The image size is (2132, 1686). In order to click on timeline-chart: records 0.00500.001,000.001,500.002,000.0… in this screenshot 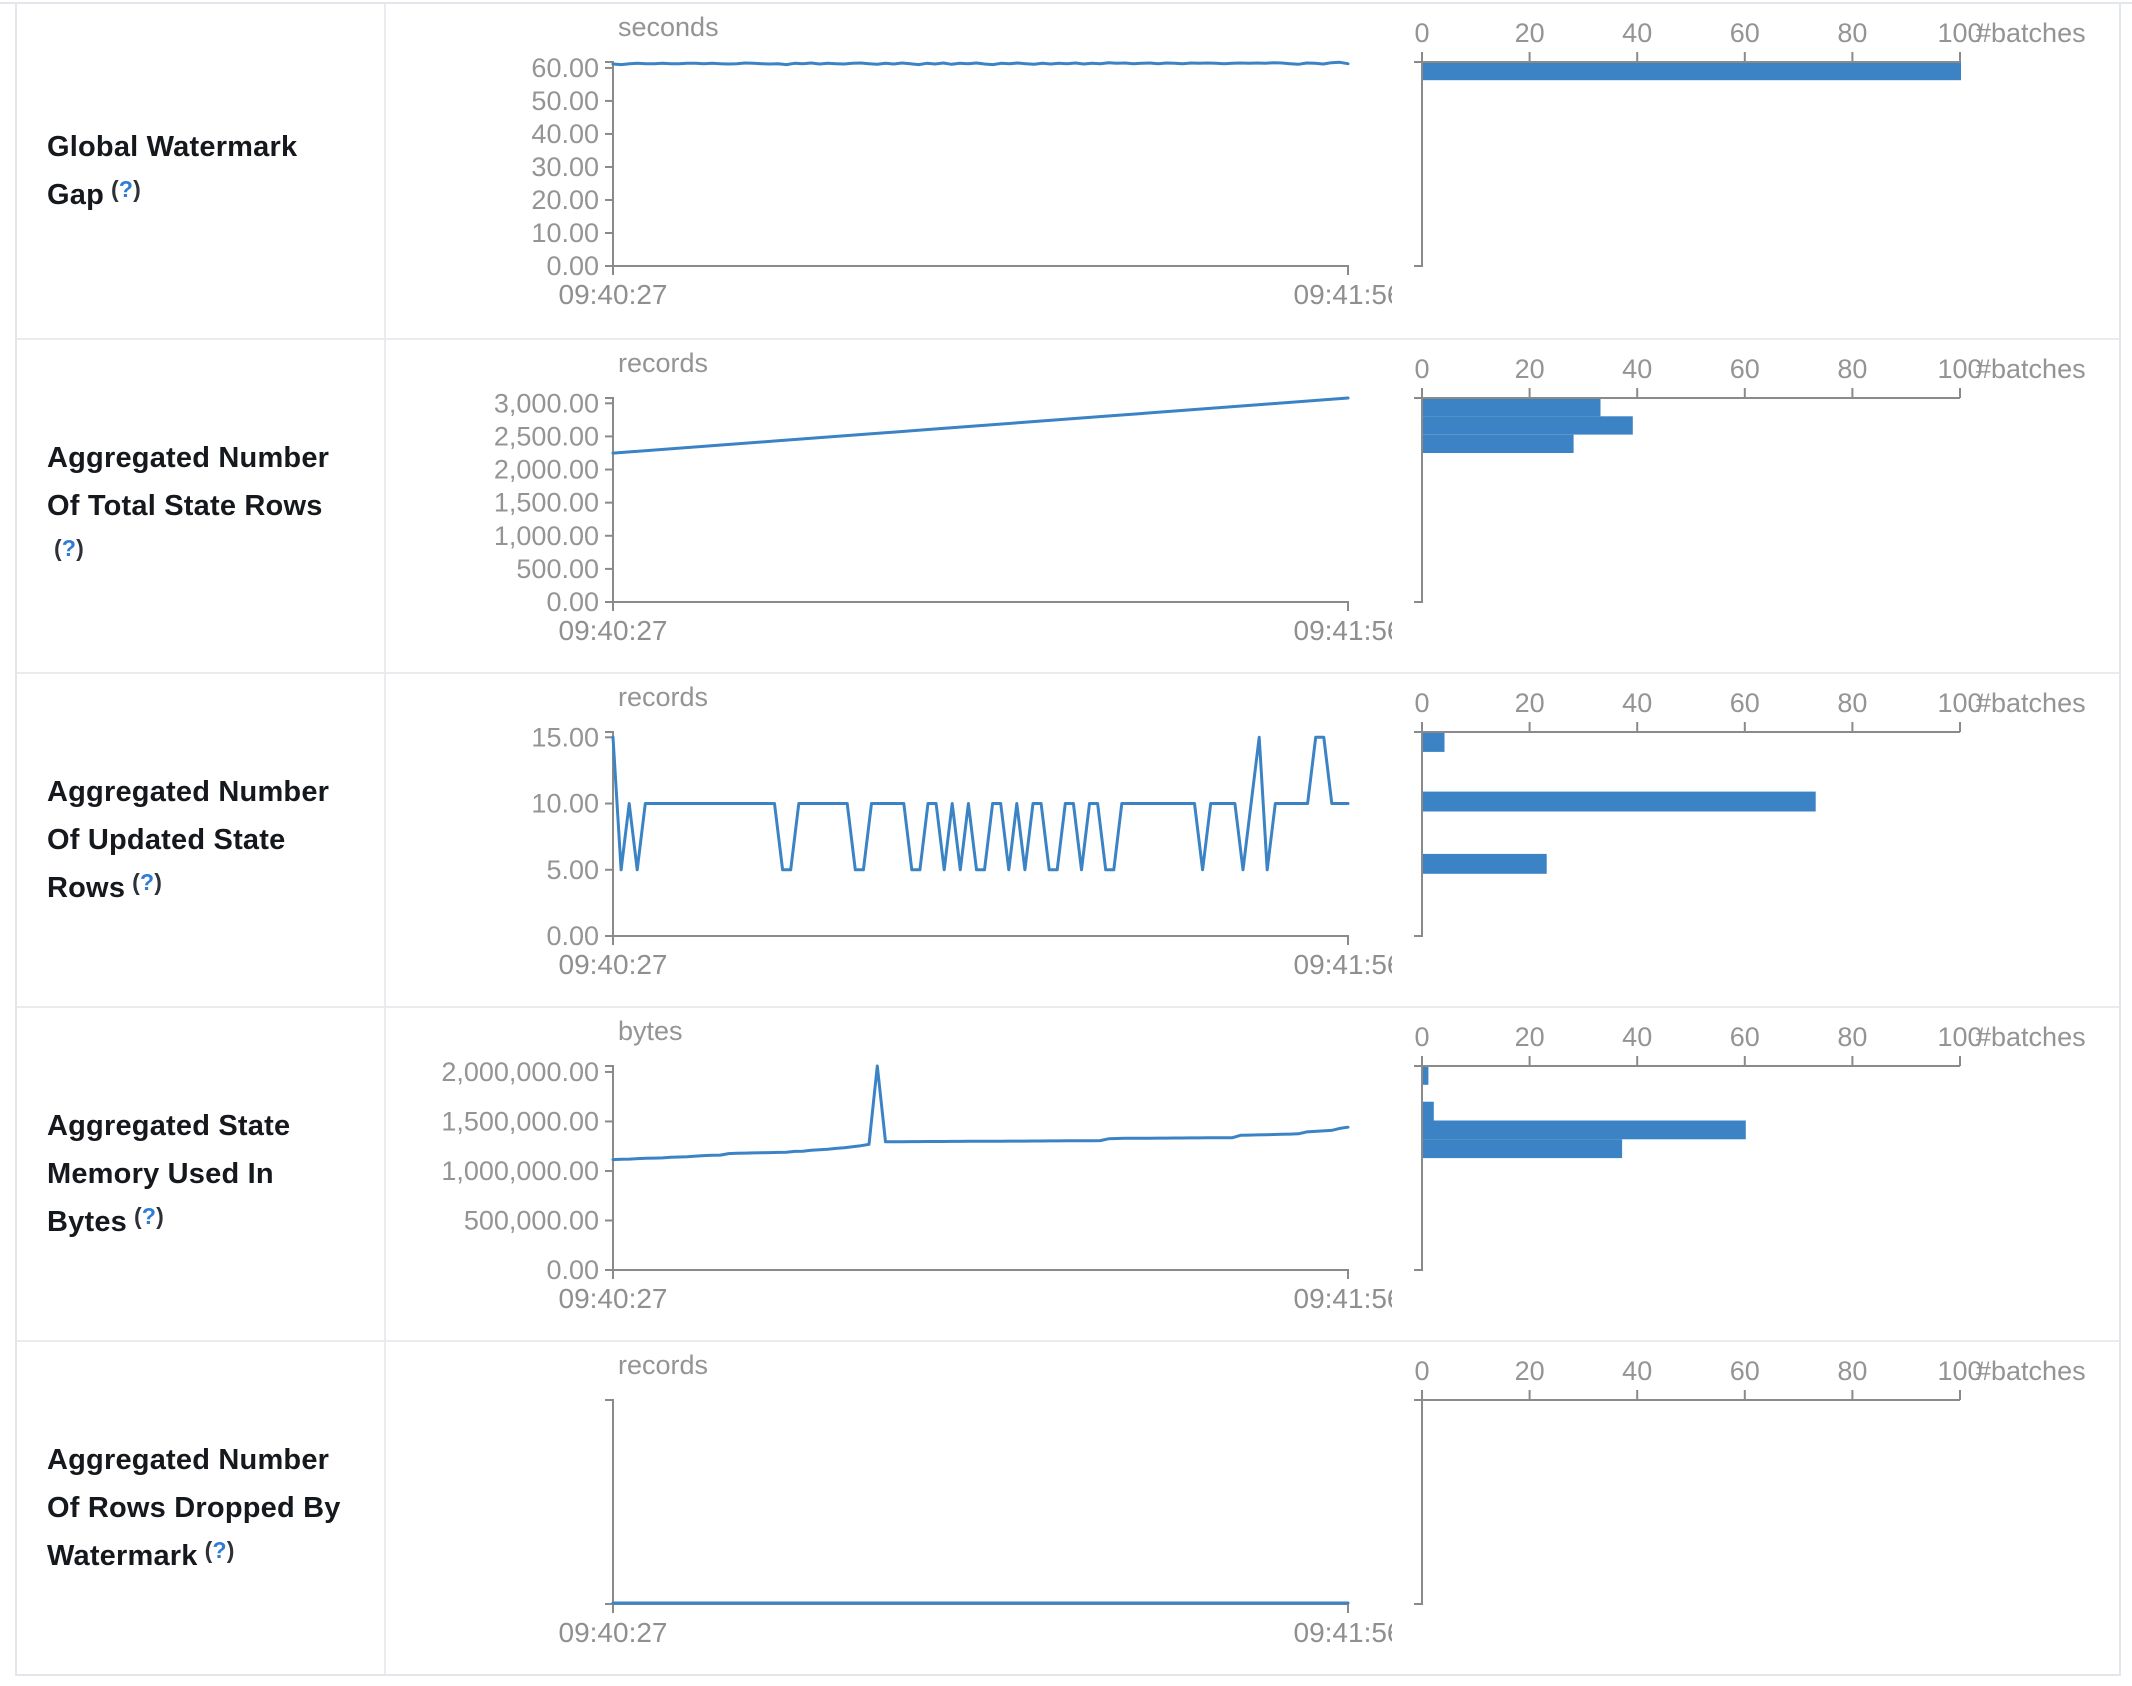, I will do `click(943, 497)`.